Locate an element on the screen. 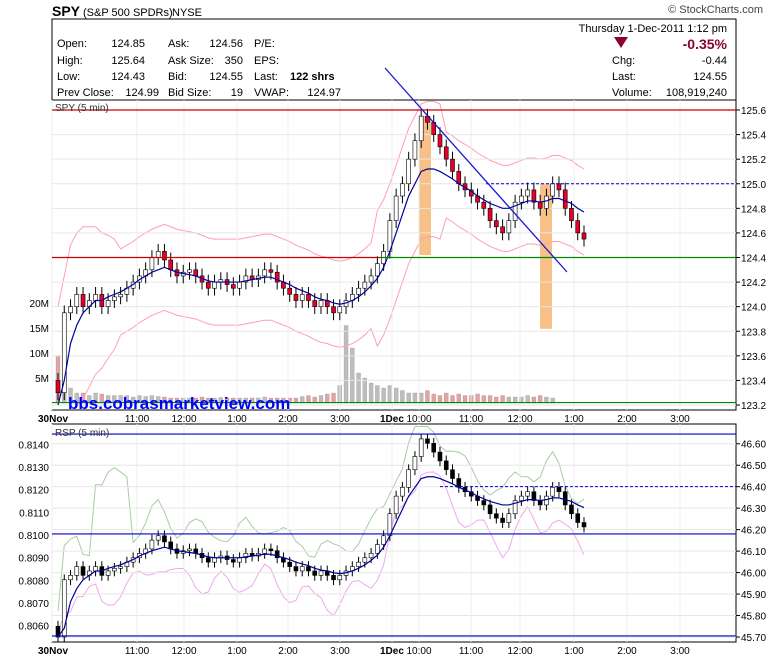 The height and width of the screenshot is (659, 780). spy-y-tick-label: 123.6 is located at coordinates (753, 357).